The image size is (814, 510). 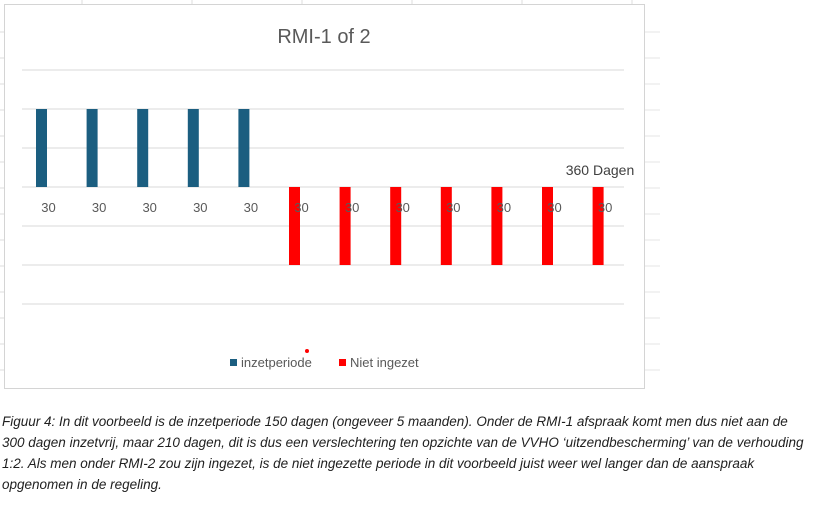 What do you see at coordinates (323, 37) in the screenshot?
I see `chart-title: RMI-1 of 2` at bounding box center [323, 37].